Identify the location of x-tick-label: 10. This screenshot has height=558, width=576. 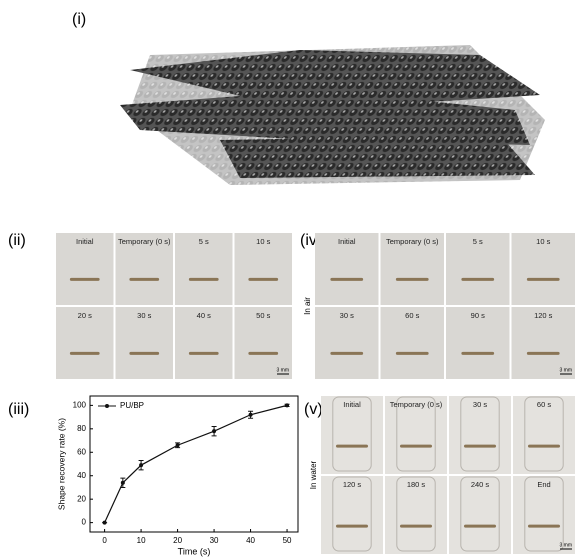
(141, 540).